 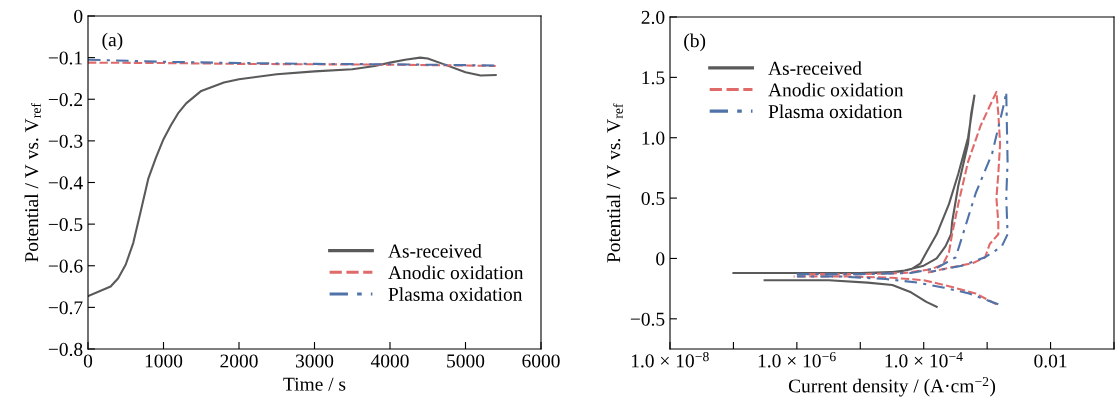 What do you see at coordinates (797, 359) in the screenshot?
I see `x-tick-label: 1.0 × 10$^{−6}$` at bounding box center [797, 359].